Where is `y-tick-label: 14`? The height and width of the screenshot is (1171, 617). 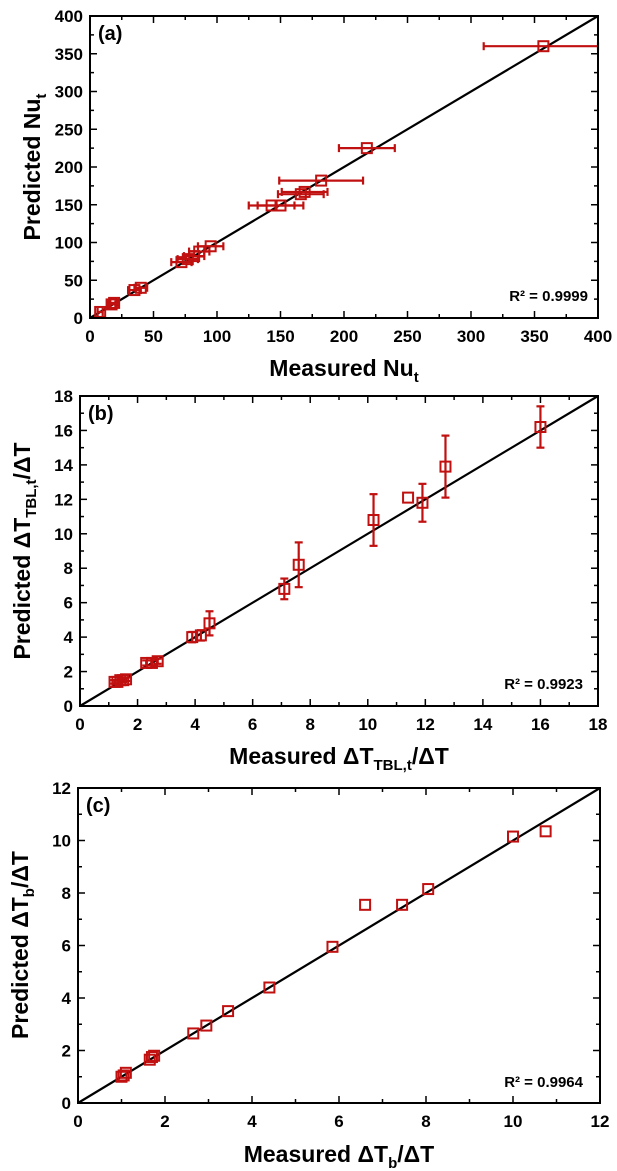 y-tick-label: 14 is located at coordinates (63, 465).